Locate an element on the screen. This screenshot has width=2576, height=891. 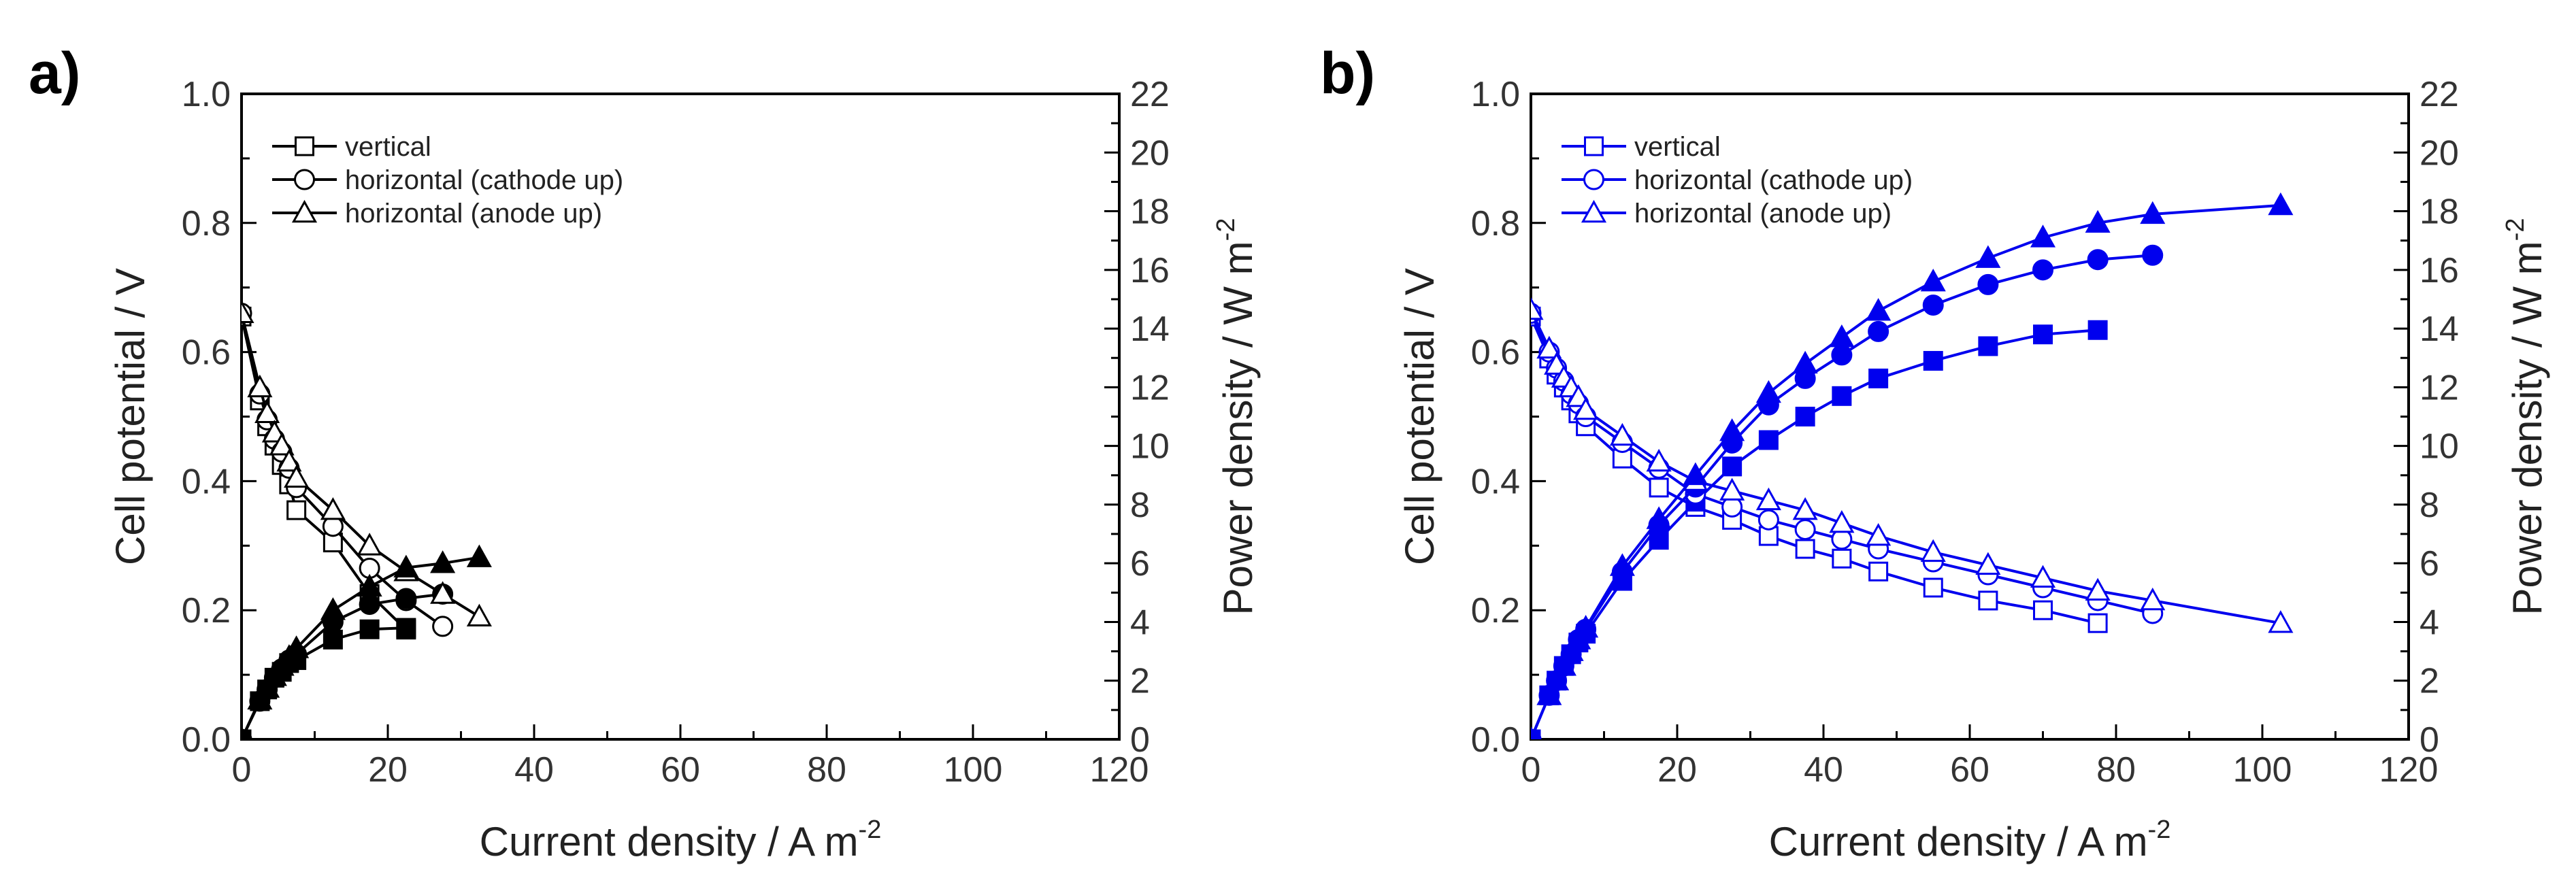
y-tick-label: 0.0 is located at coordinates (1496, 740).